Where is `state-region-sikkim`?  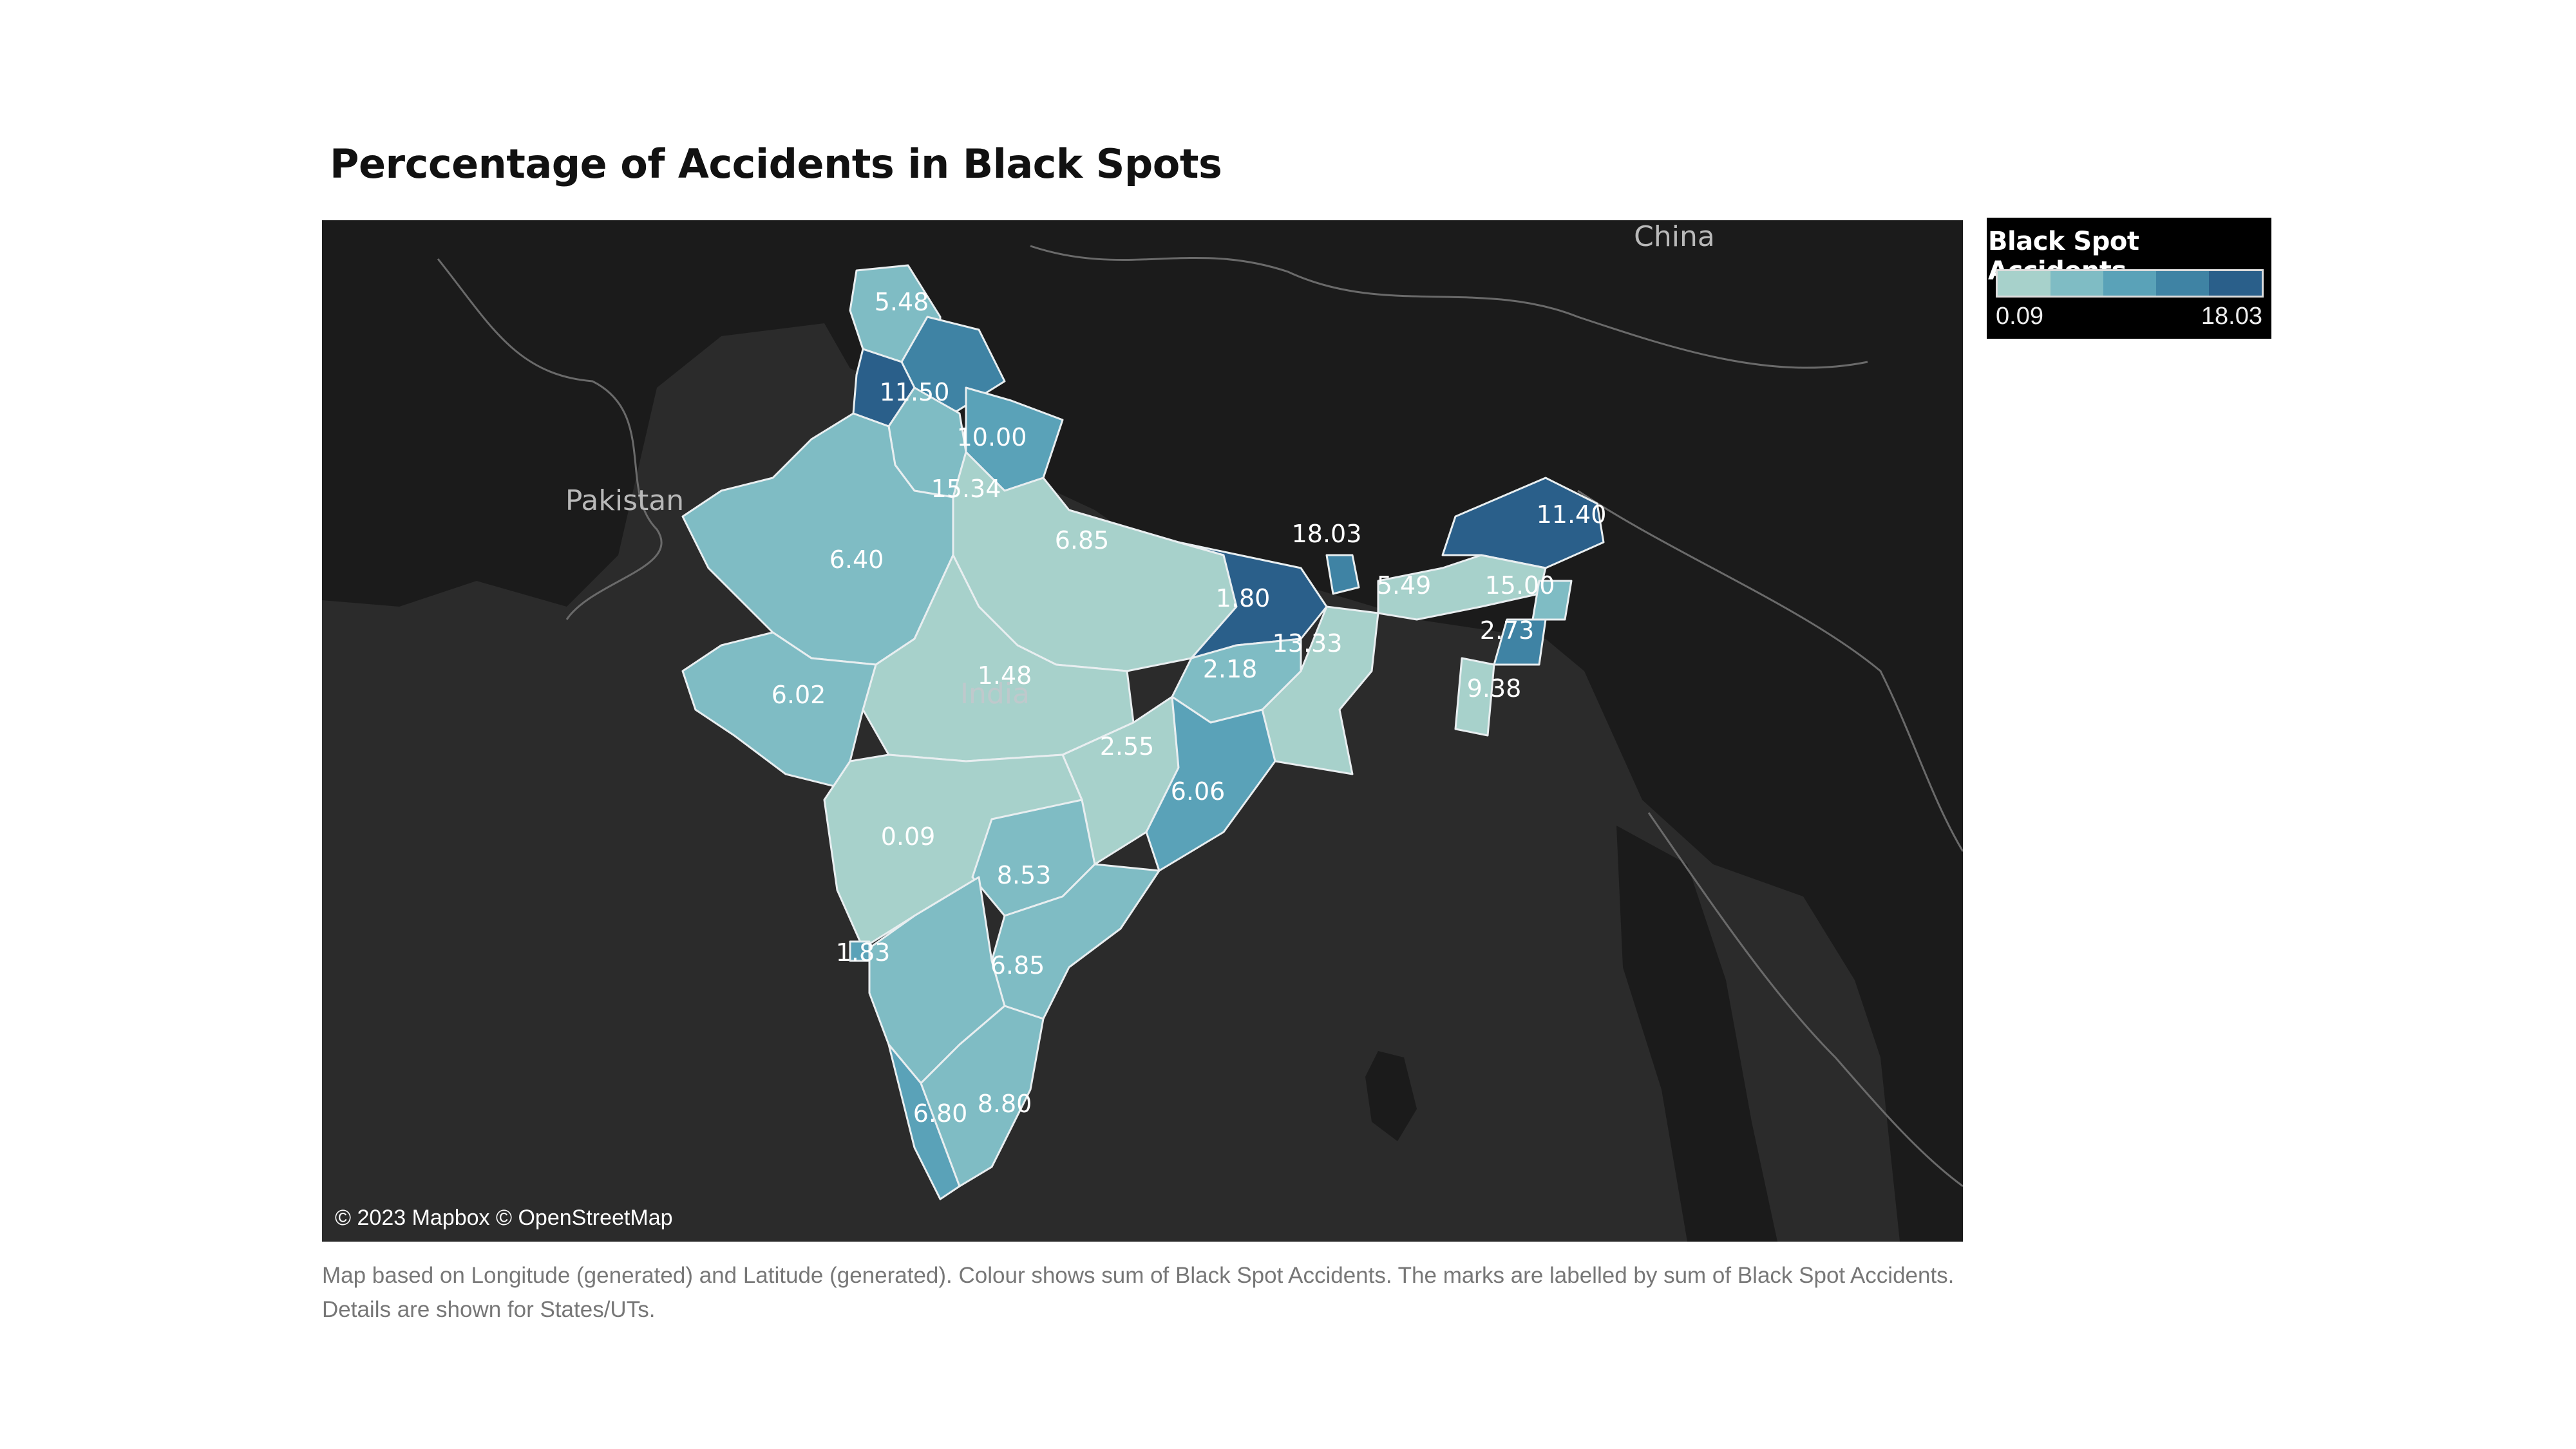
state-region-sikkim is located at coordinates (1343, 574).